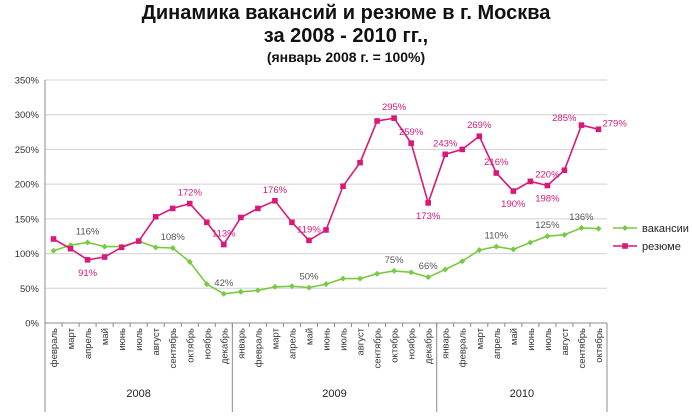  I want to click on data-label: 173%, so click(428, 216).